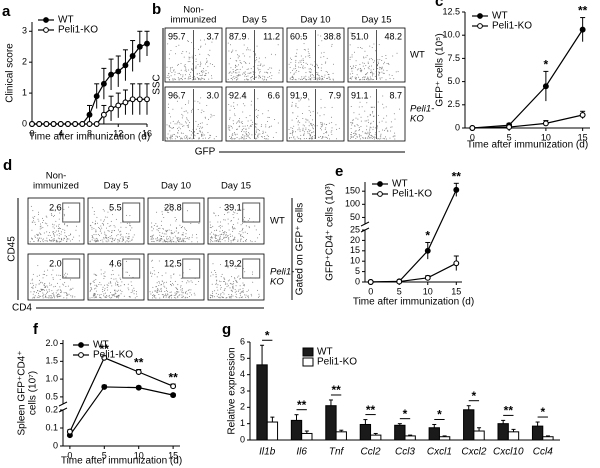 Image resolution: width=600 pixels, height=468 pixels. Describe the element at coordinates (89, 133) in the screenshot. I see `x-tick-label: 8` at that location.